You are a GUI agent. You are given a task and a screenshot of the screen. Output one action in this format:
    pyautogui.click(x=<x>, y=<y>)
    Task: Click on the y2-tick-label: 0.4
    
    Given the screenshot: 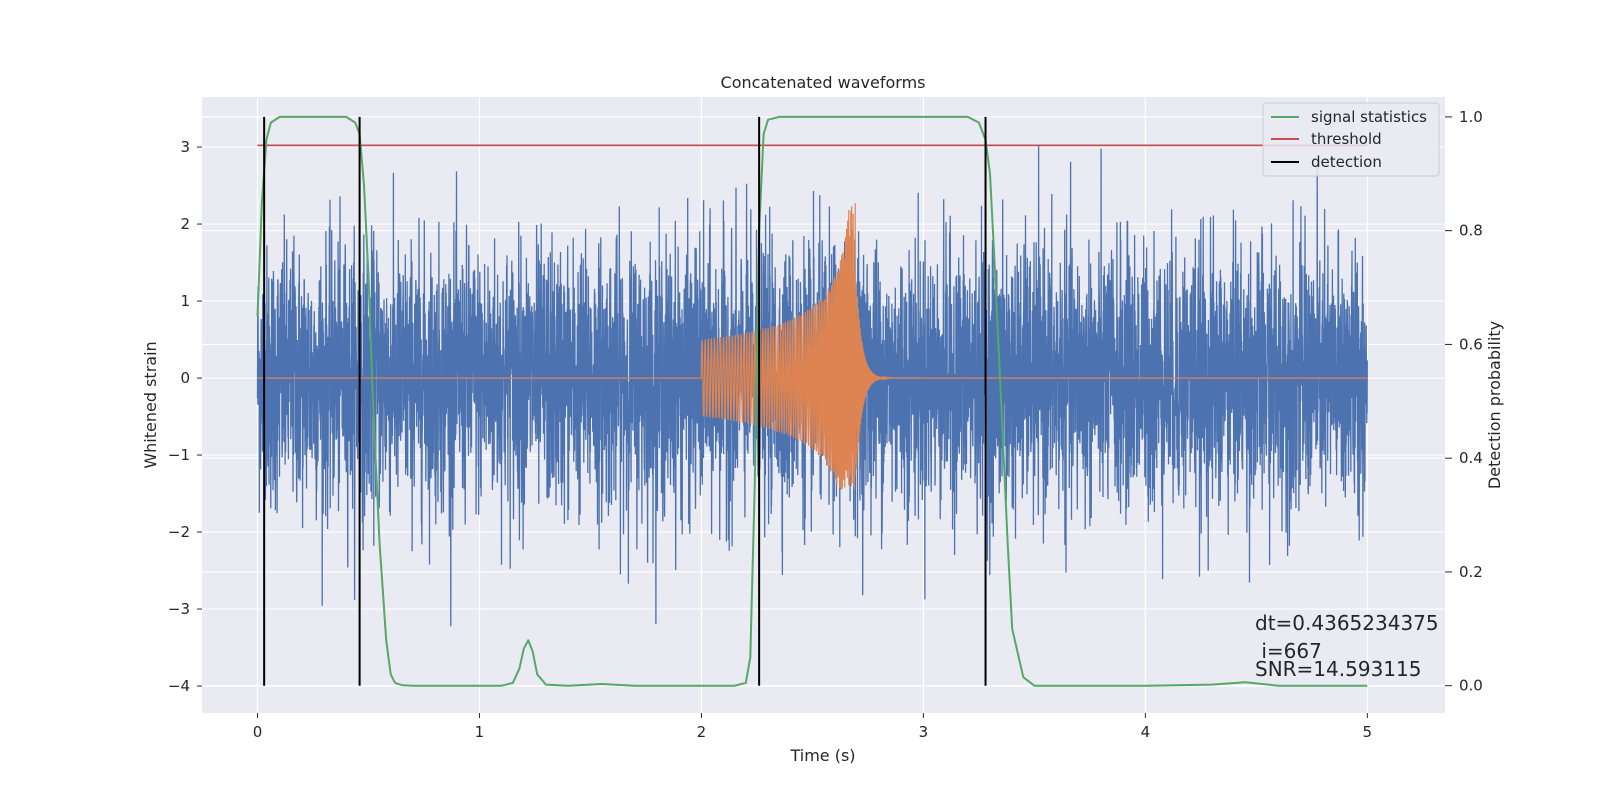 What is the action you would take?
    pyautogui.click(x=1471, y=458)
    